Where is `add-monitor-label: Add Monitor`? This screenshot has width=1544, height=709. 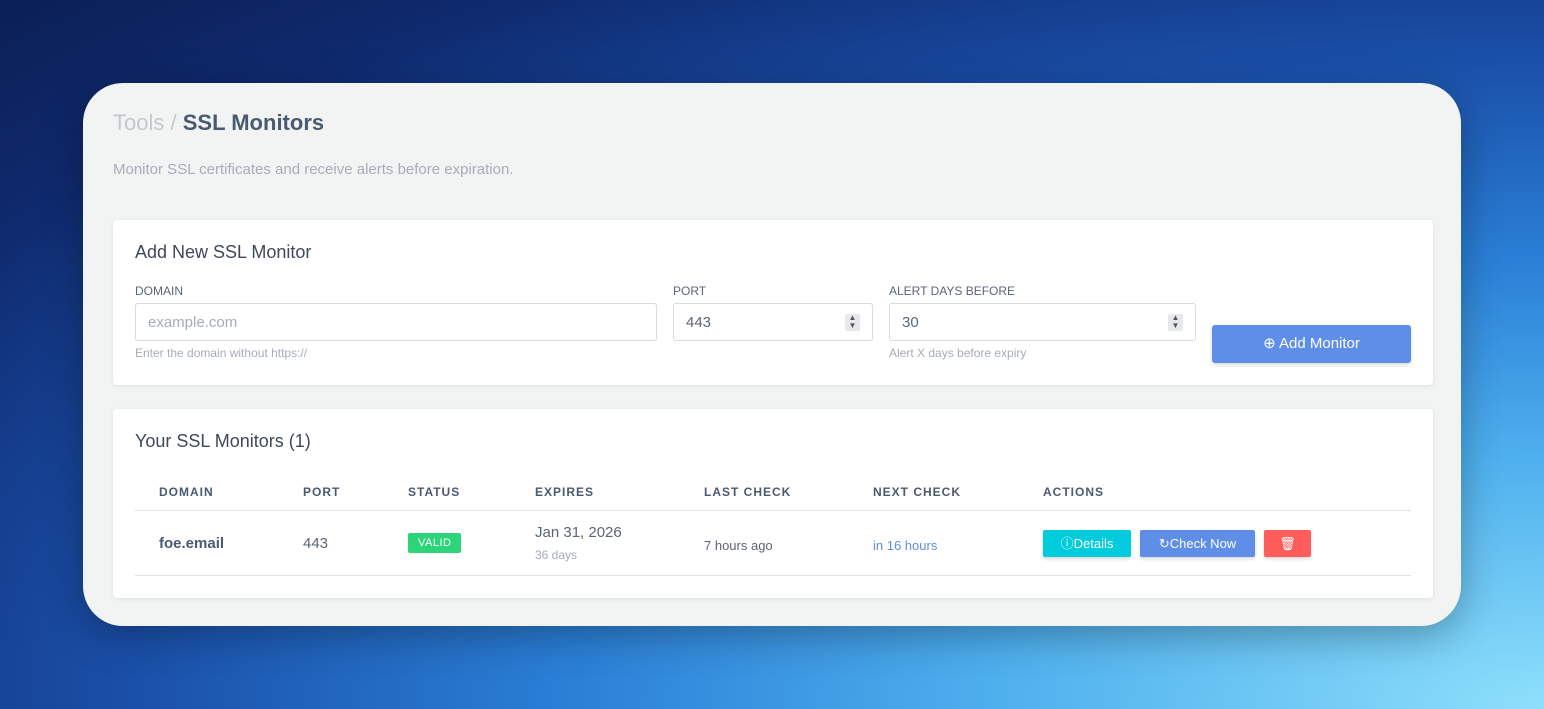
add-monitor-label: Add Monitor is located at coordinates (1319, 343).